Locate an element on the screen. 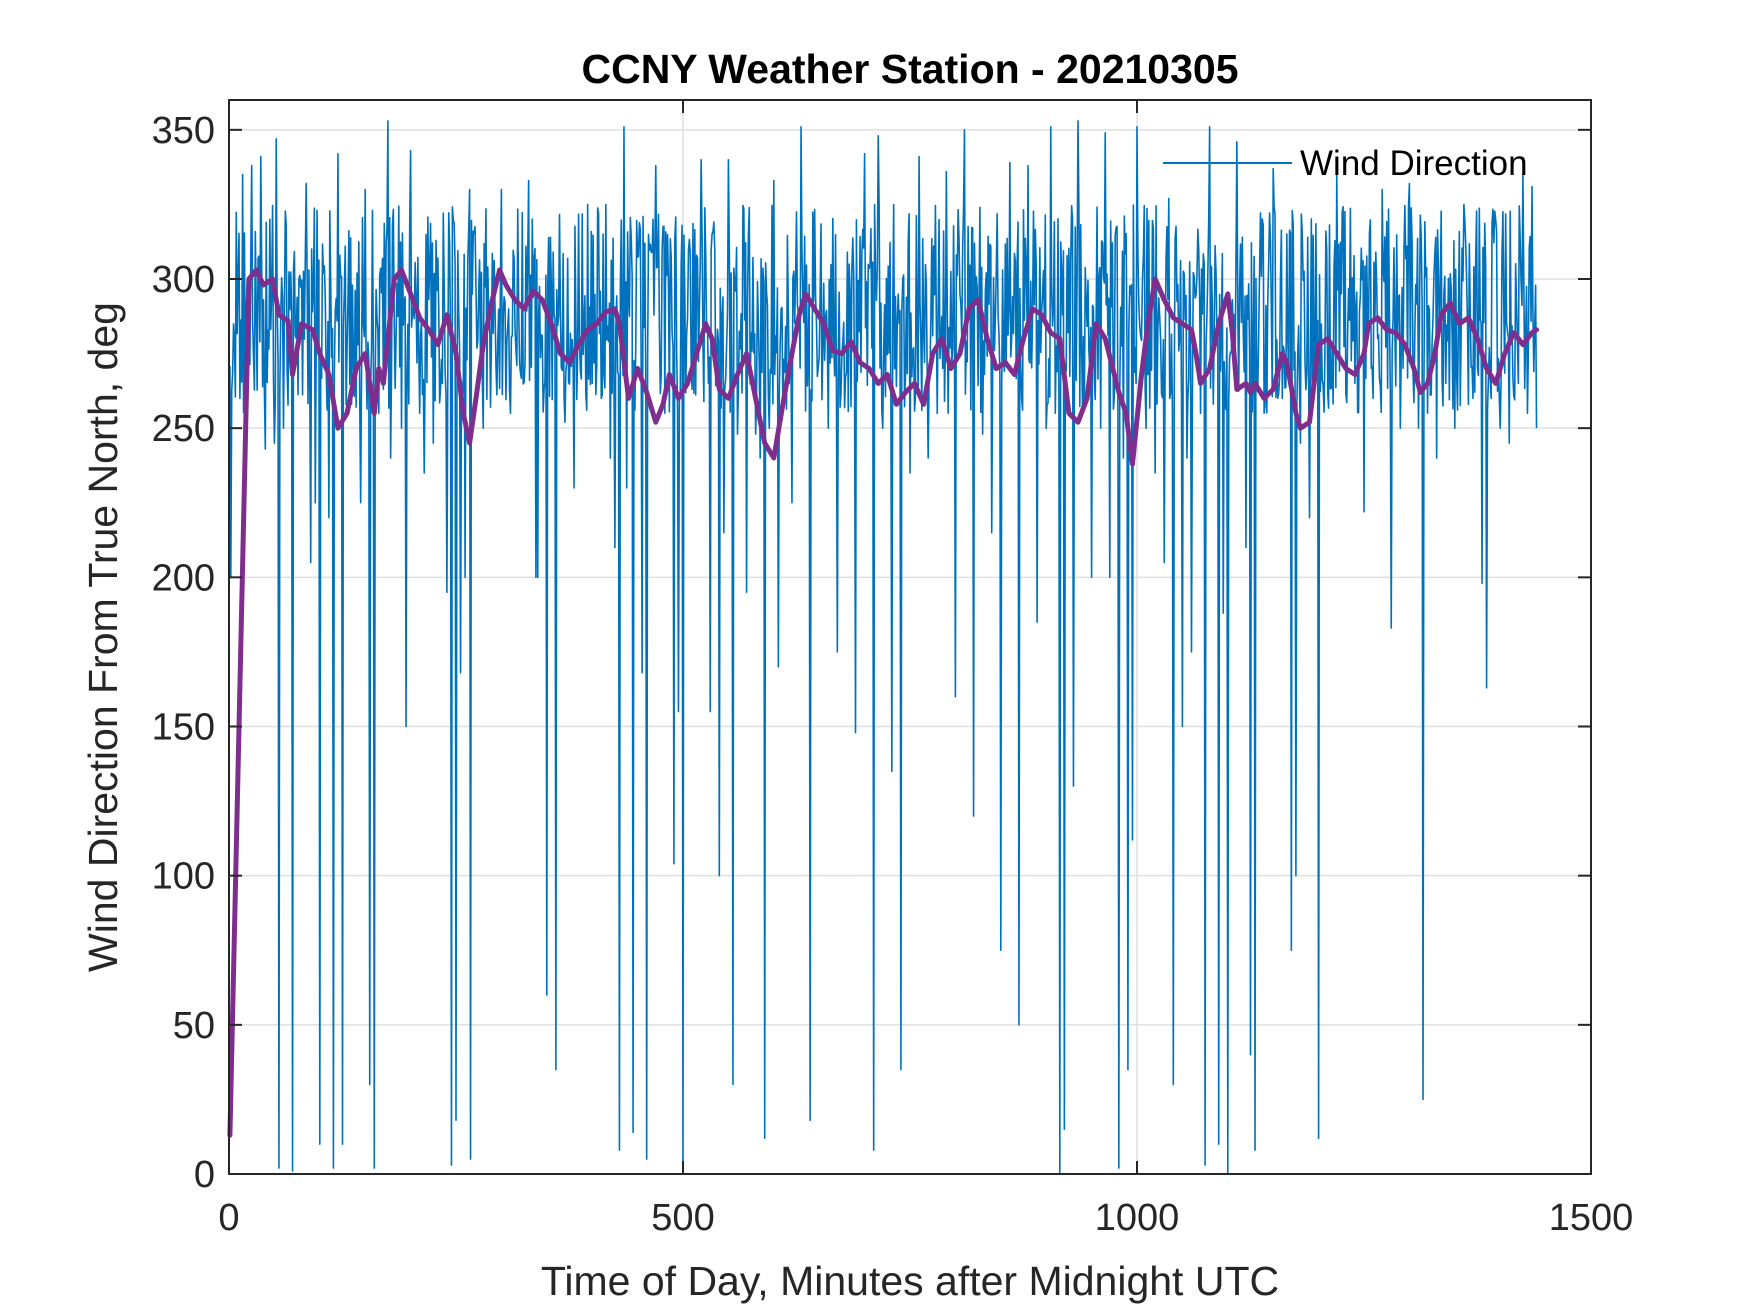  chart-title: CCNY Weather Station - 20210305 is located at coordinates (909, 69).